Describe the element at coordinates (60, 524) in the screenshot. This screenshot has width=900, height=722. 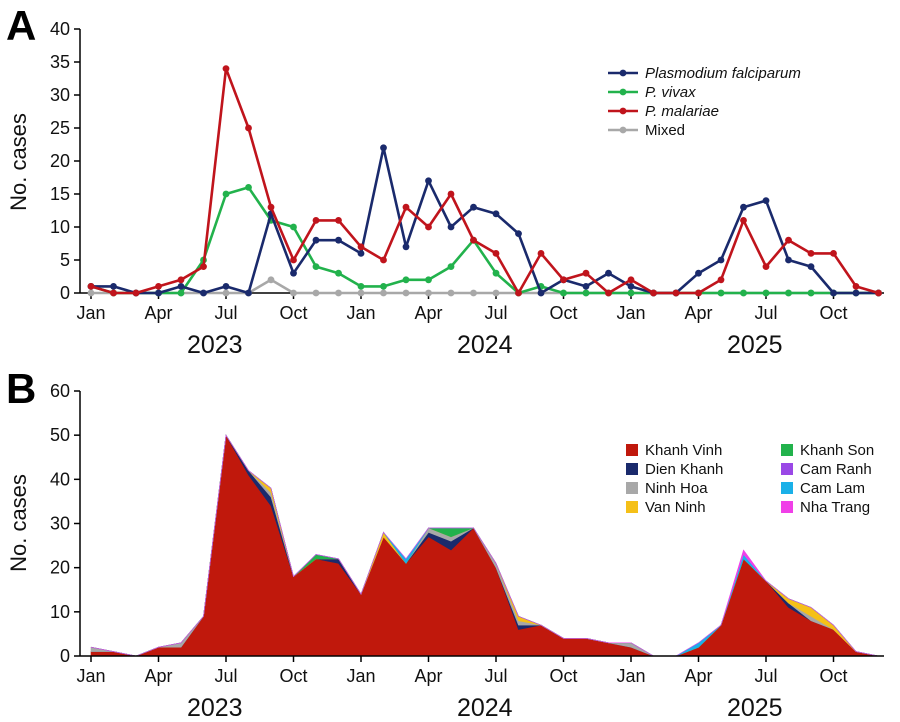
I see `panel-b-y-tick-label: 30` at that location.